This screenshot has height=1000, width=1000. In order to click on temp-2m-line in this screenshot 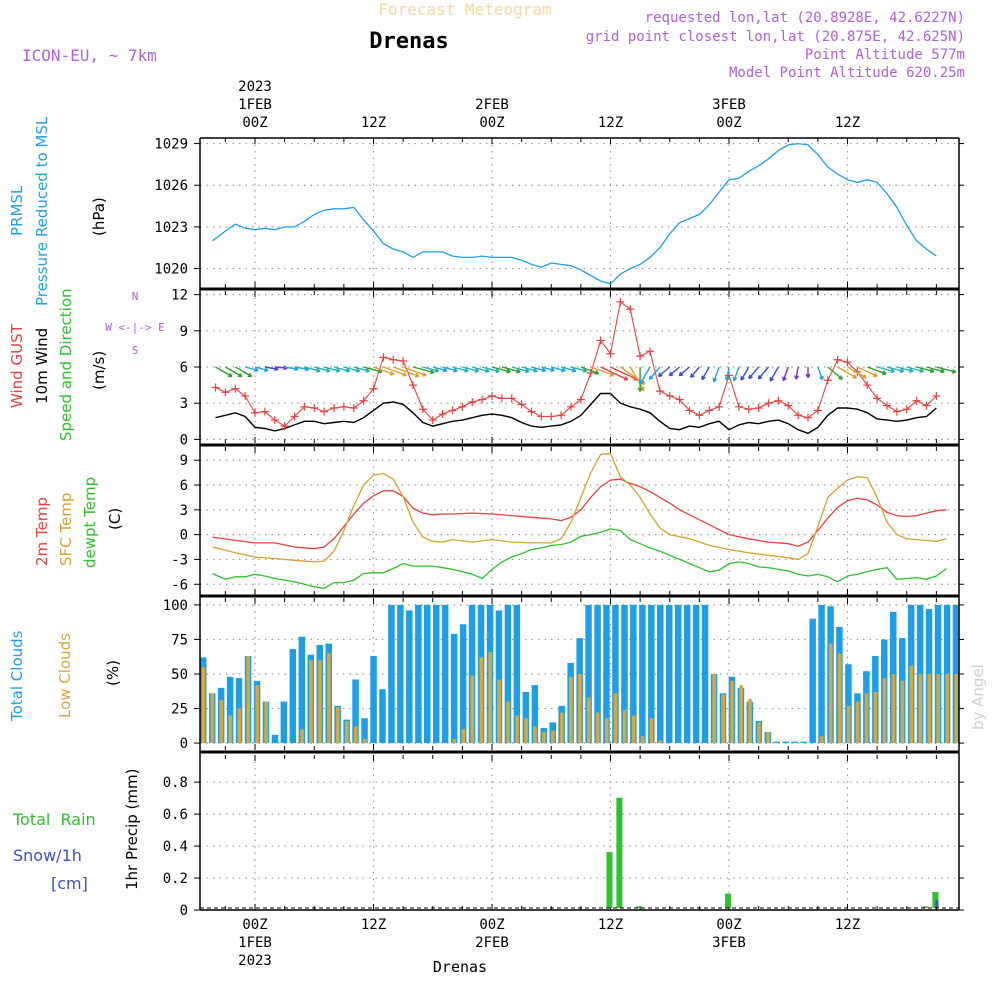, I will do `click(579, 514)`.